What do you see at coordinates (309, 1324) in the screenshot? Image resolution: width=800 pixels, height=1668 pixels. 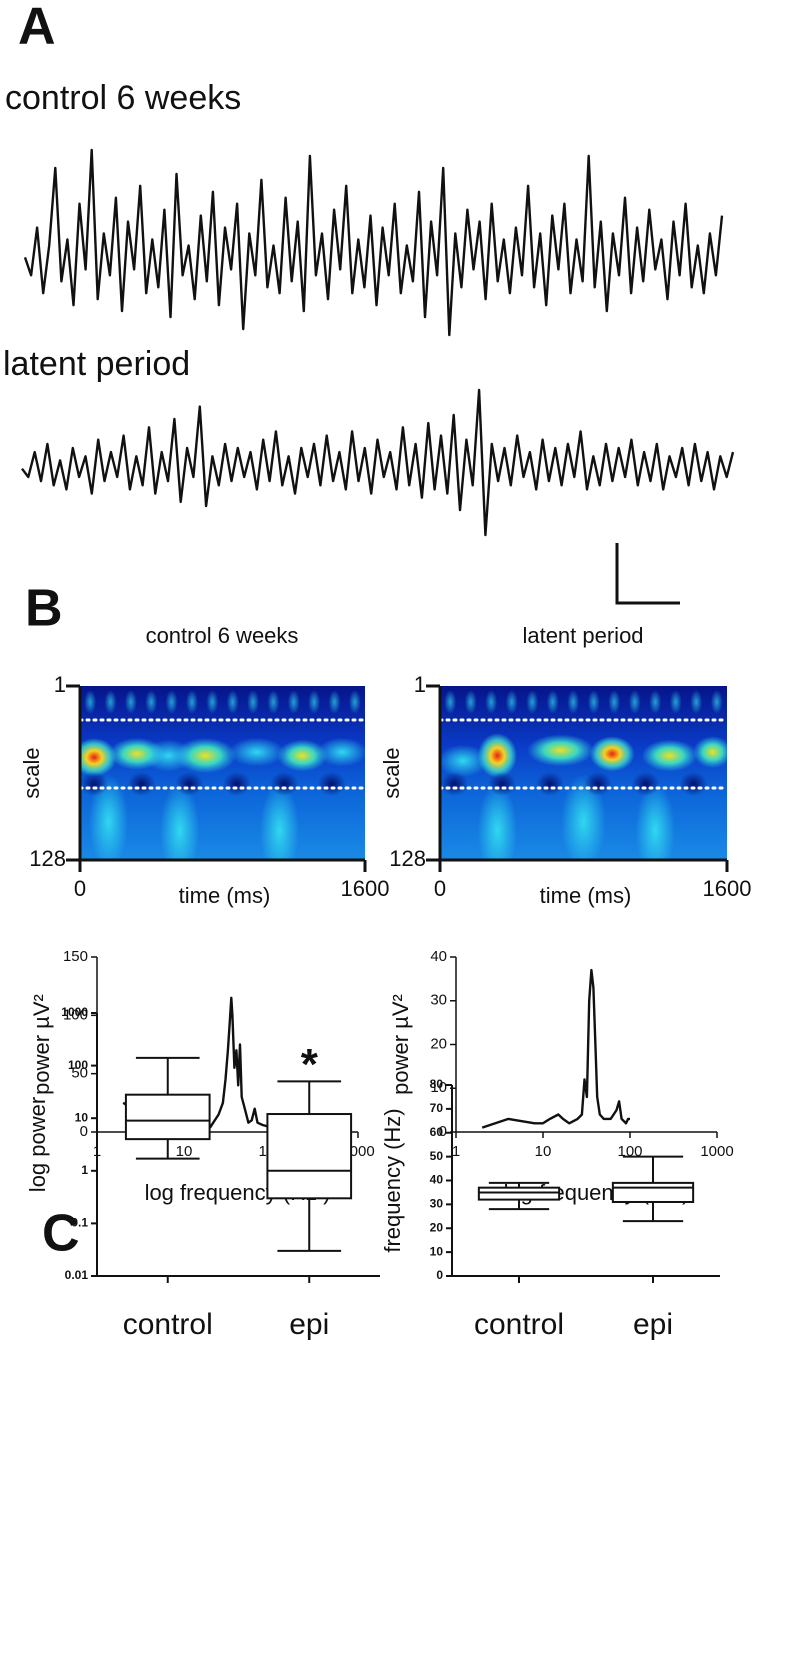 I see `x-tick-label: epi` at bounding box center [309, 1324].